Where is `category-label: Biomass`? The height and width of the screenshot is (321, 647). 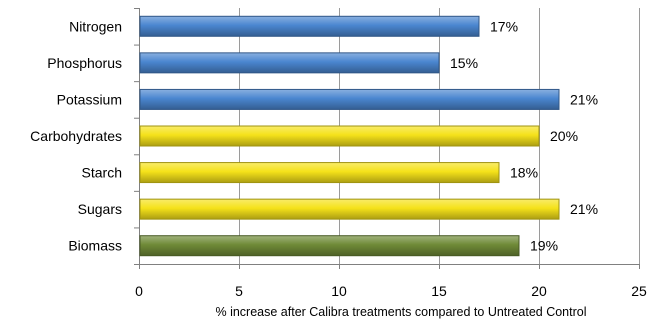 category-label: Biomass is located at coordinates (95, 246).